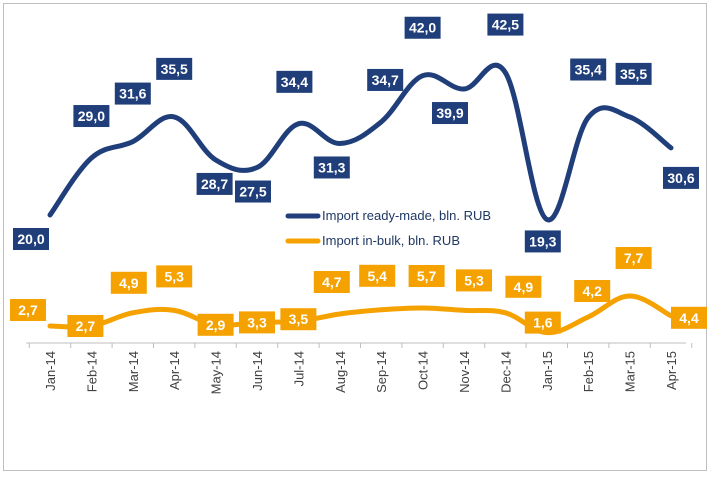 Image resolution: width=712 pixels, height=477 pixels. I want to click on data-label-in-bulk: 5,4, so click(377, 275).